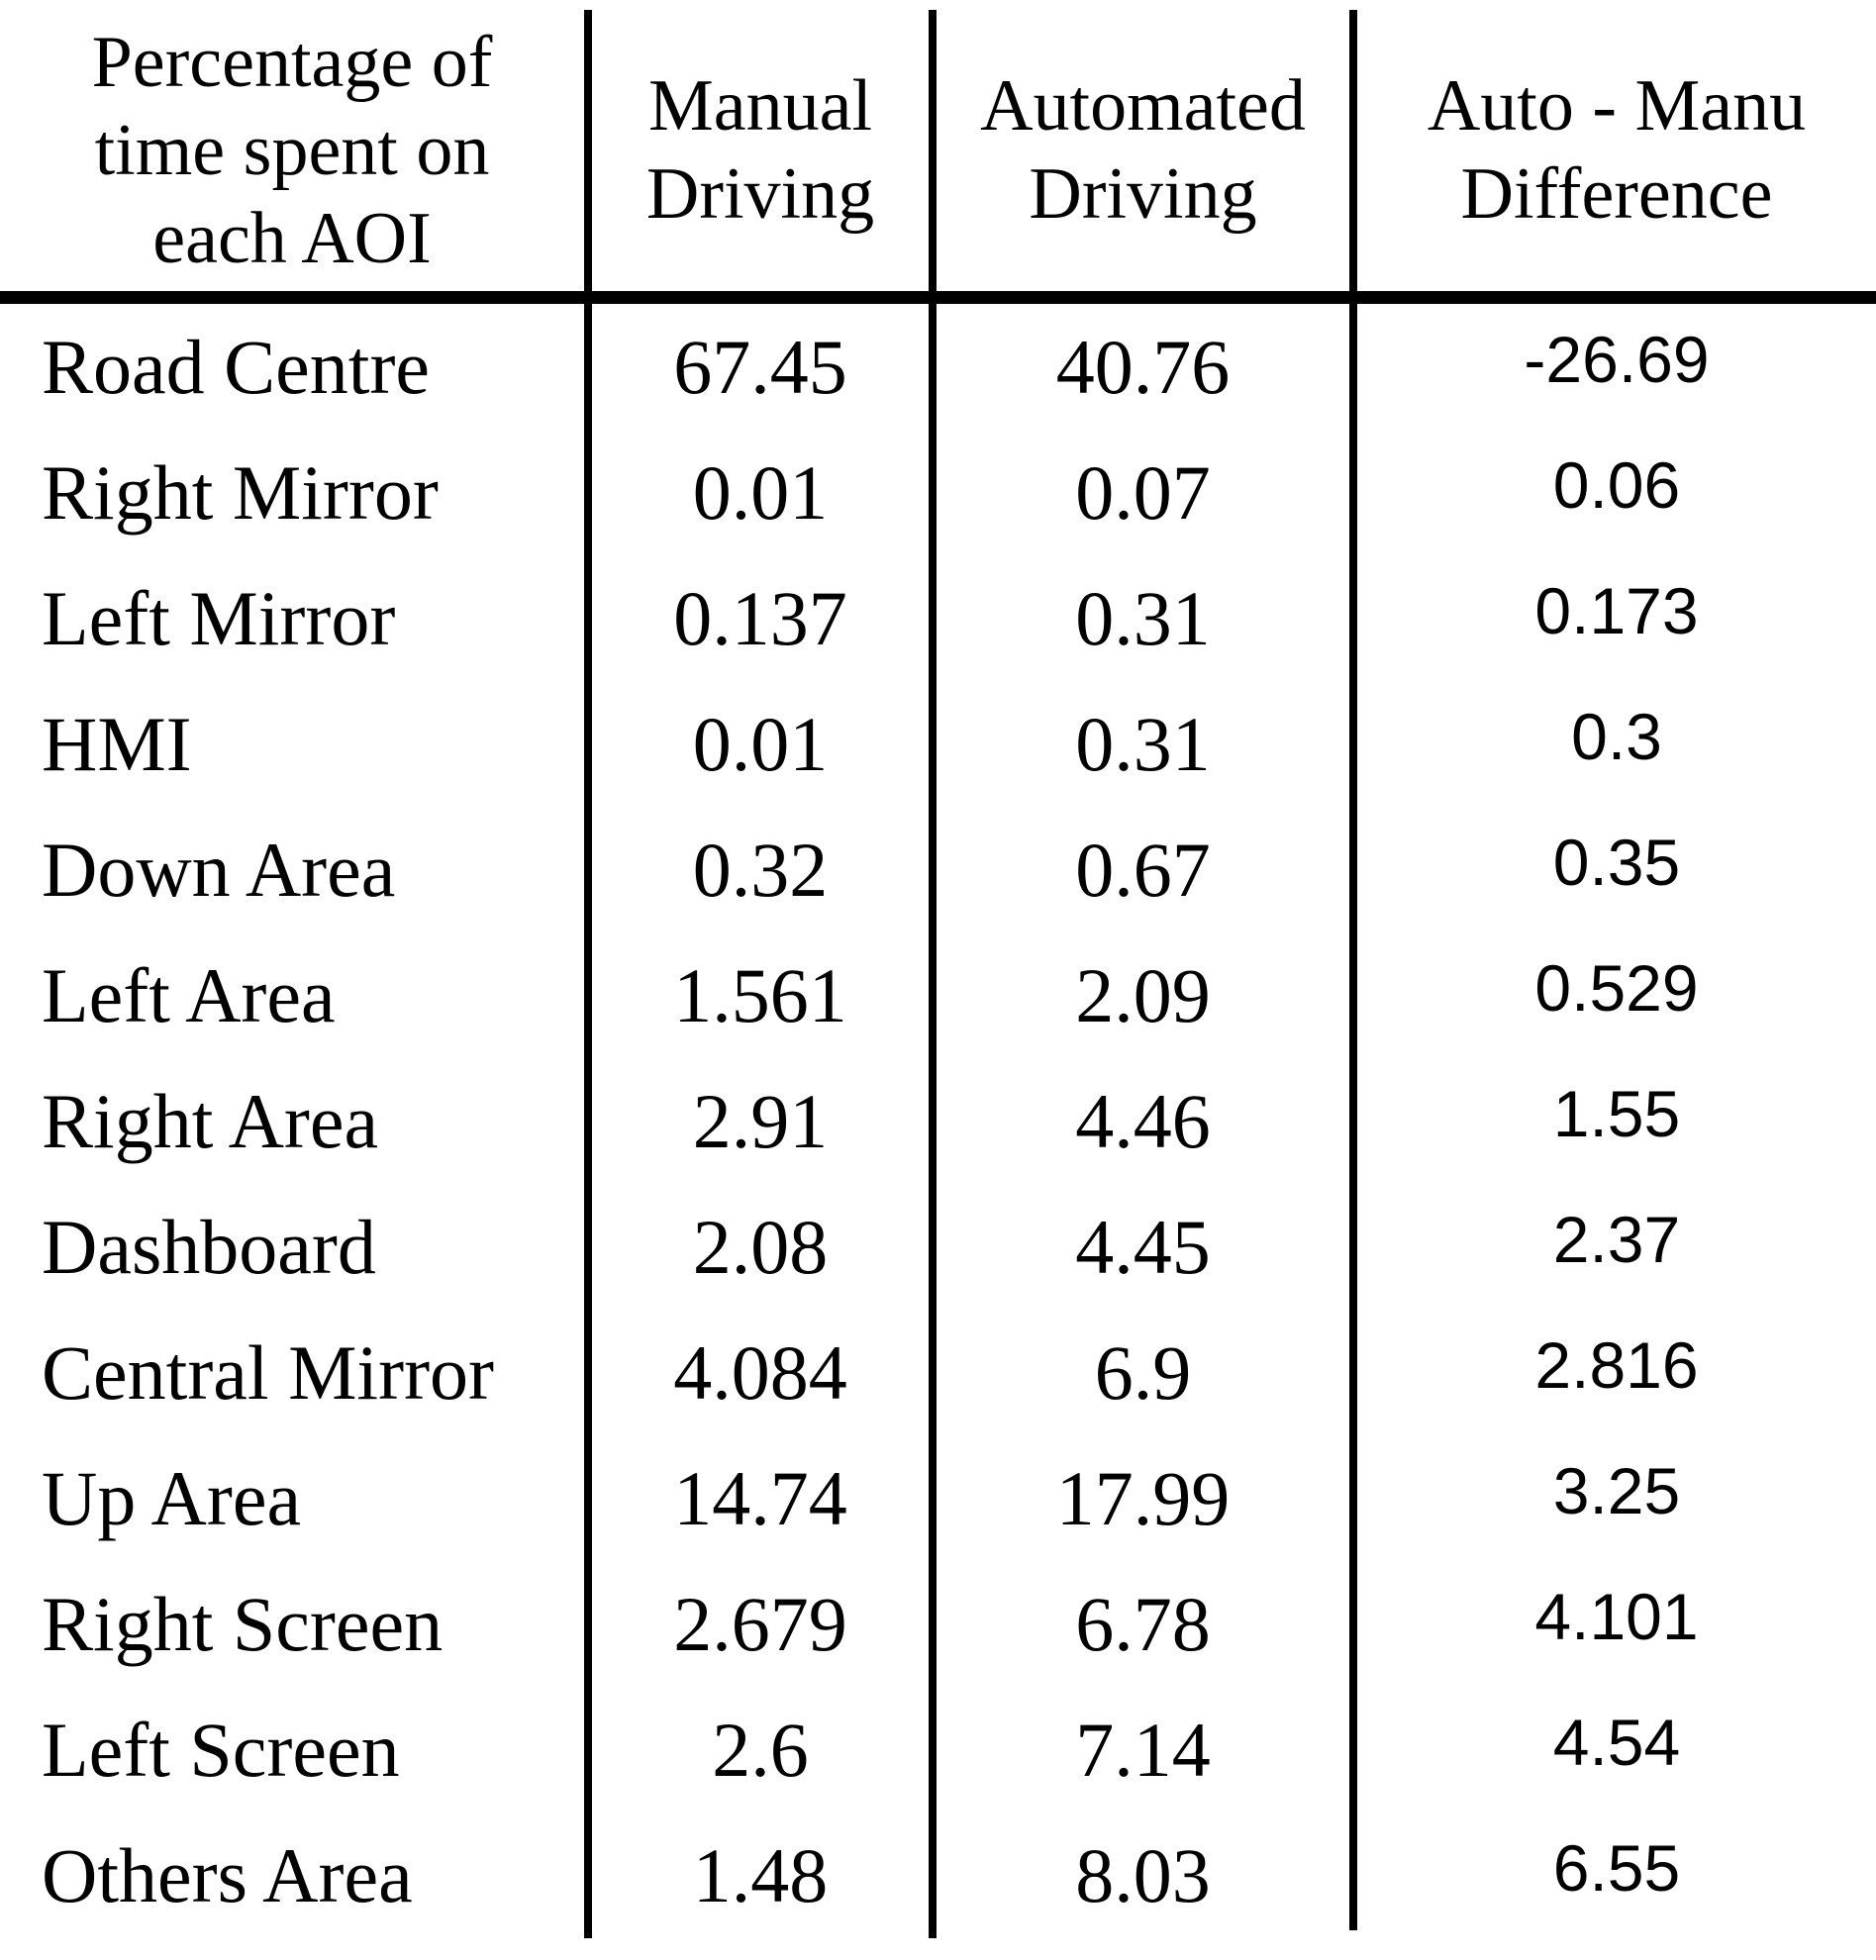 The height and width of the screenshot is (1960, 1876). I want to click on aoi-label: Dashboard, so click(209, 1246).